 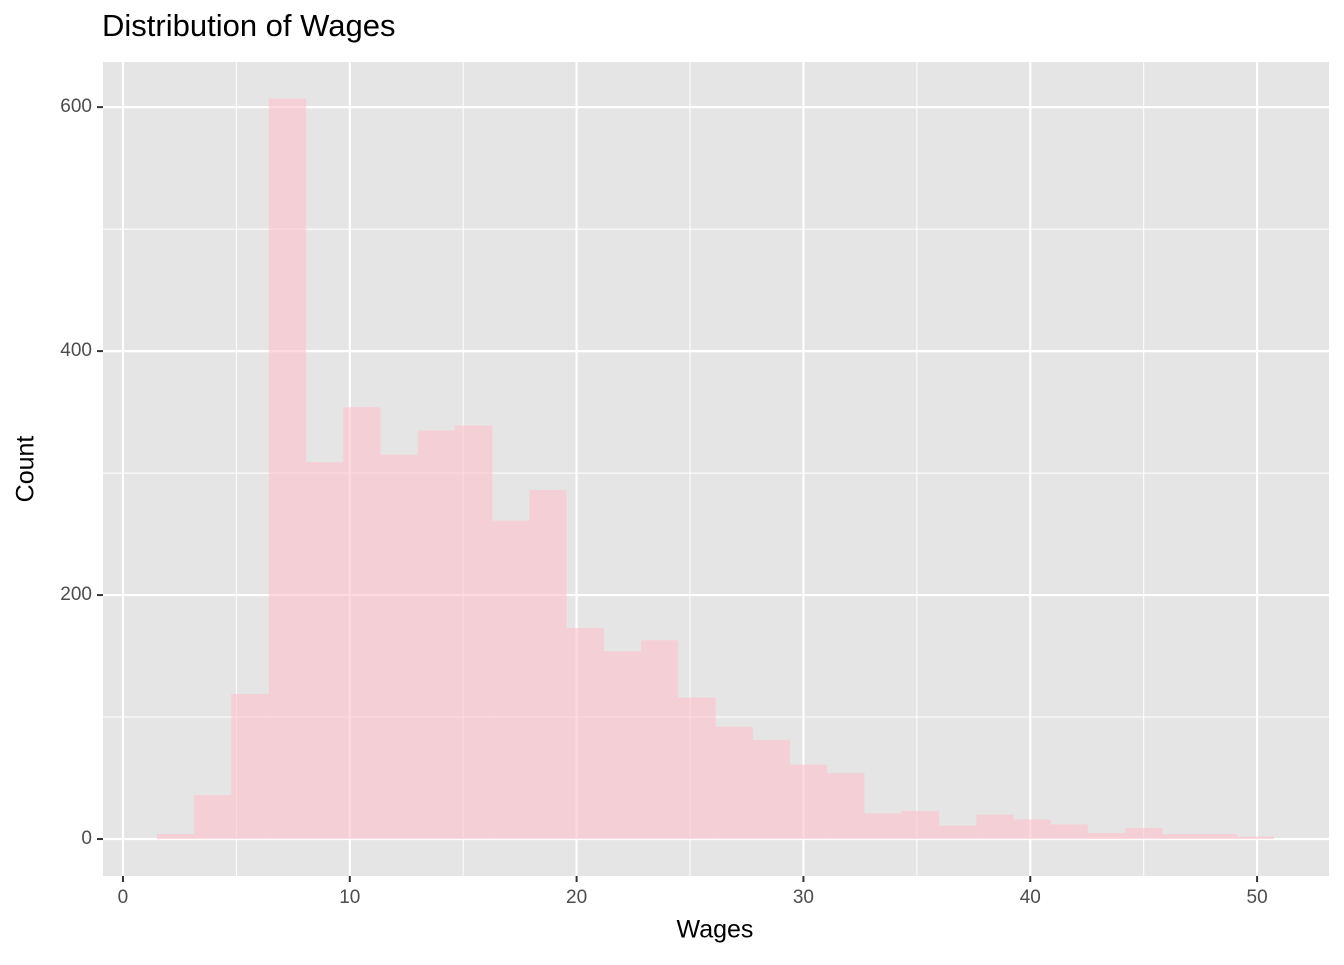 What do you see at coordinates (715, 930) in the screenshot?
I see `x-axis-label: Wages` at bounding box center [715, 930].